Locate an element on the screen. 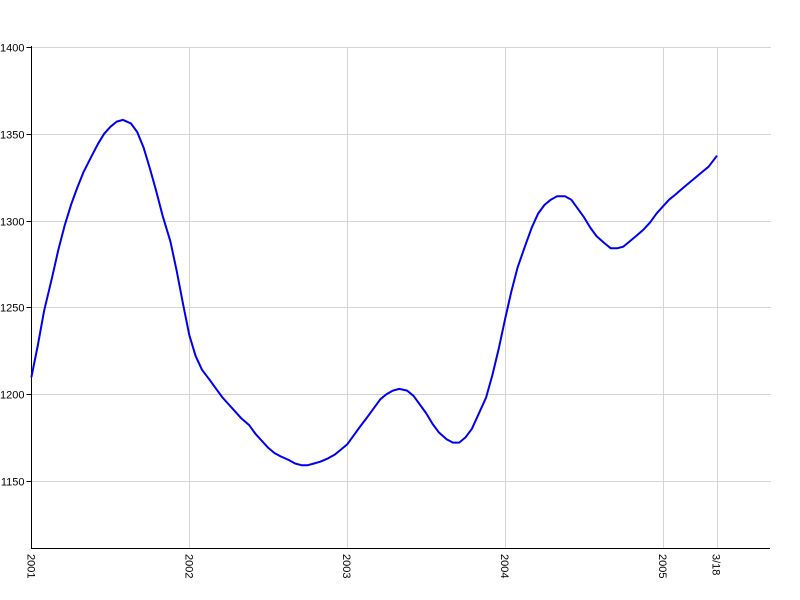  y-tick-label: 1250 is located at coordinates (12, 309).